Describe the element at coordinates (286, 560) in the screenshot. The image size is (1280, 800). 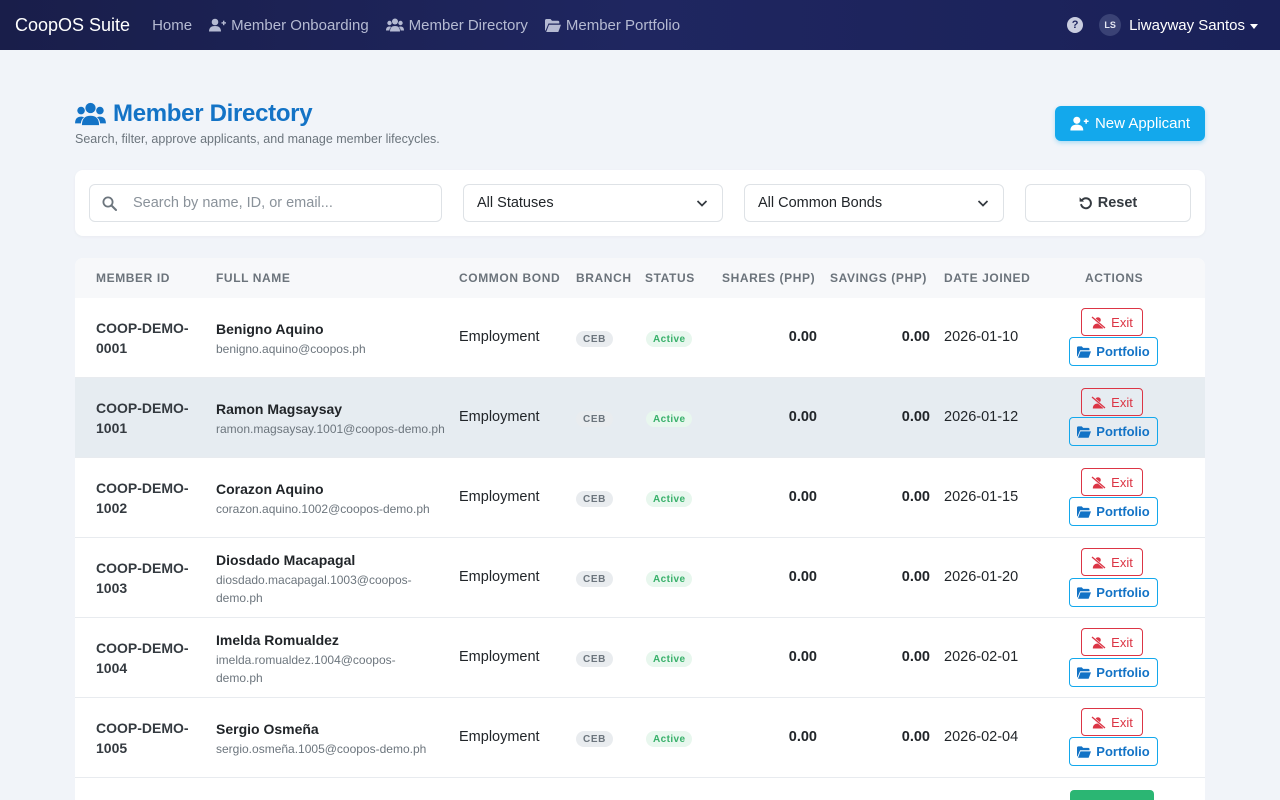
I see `member-name: Diosdado Macapagal` at that location.